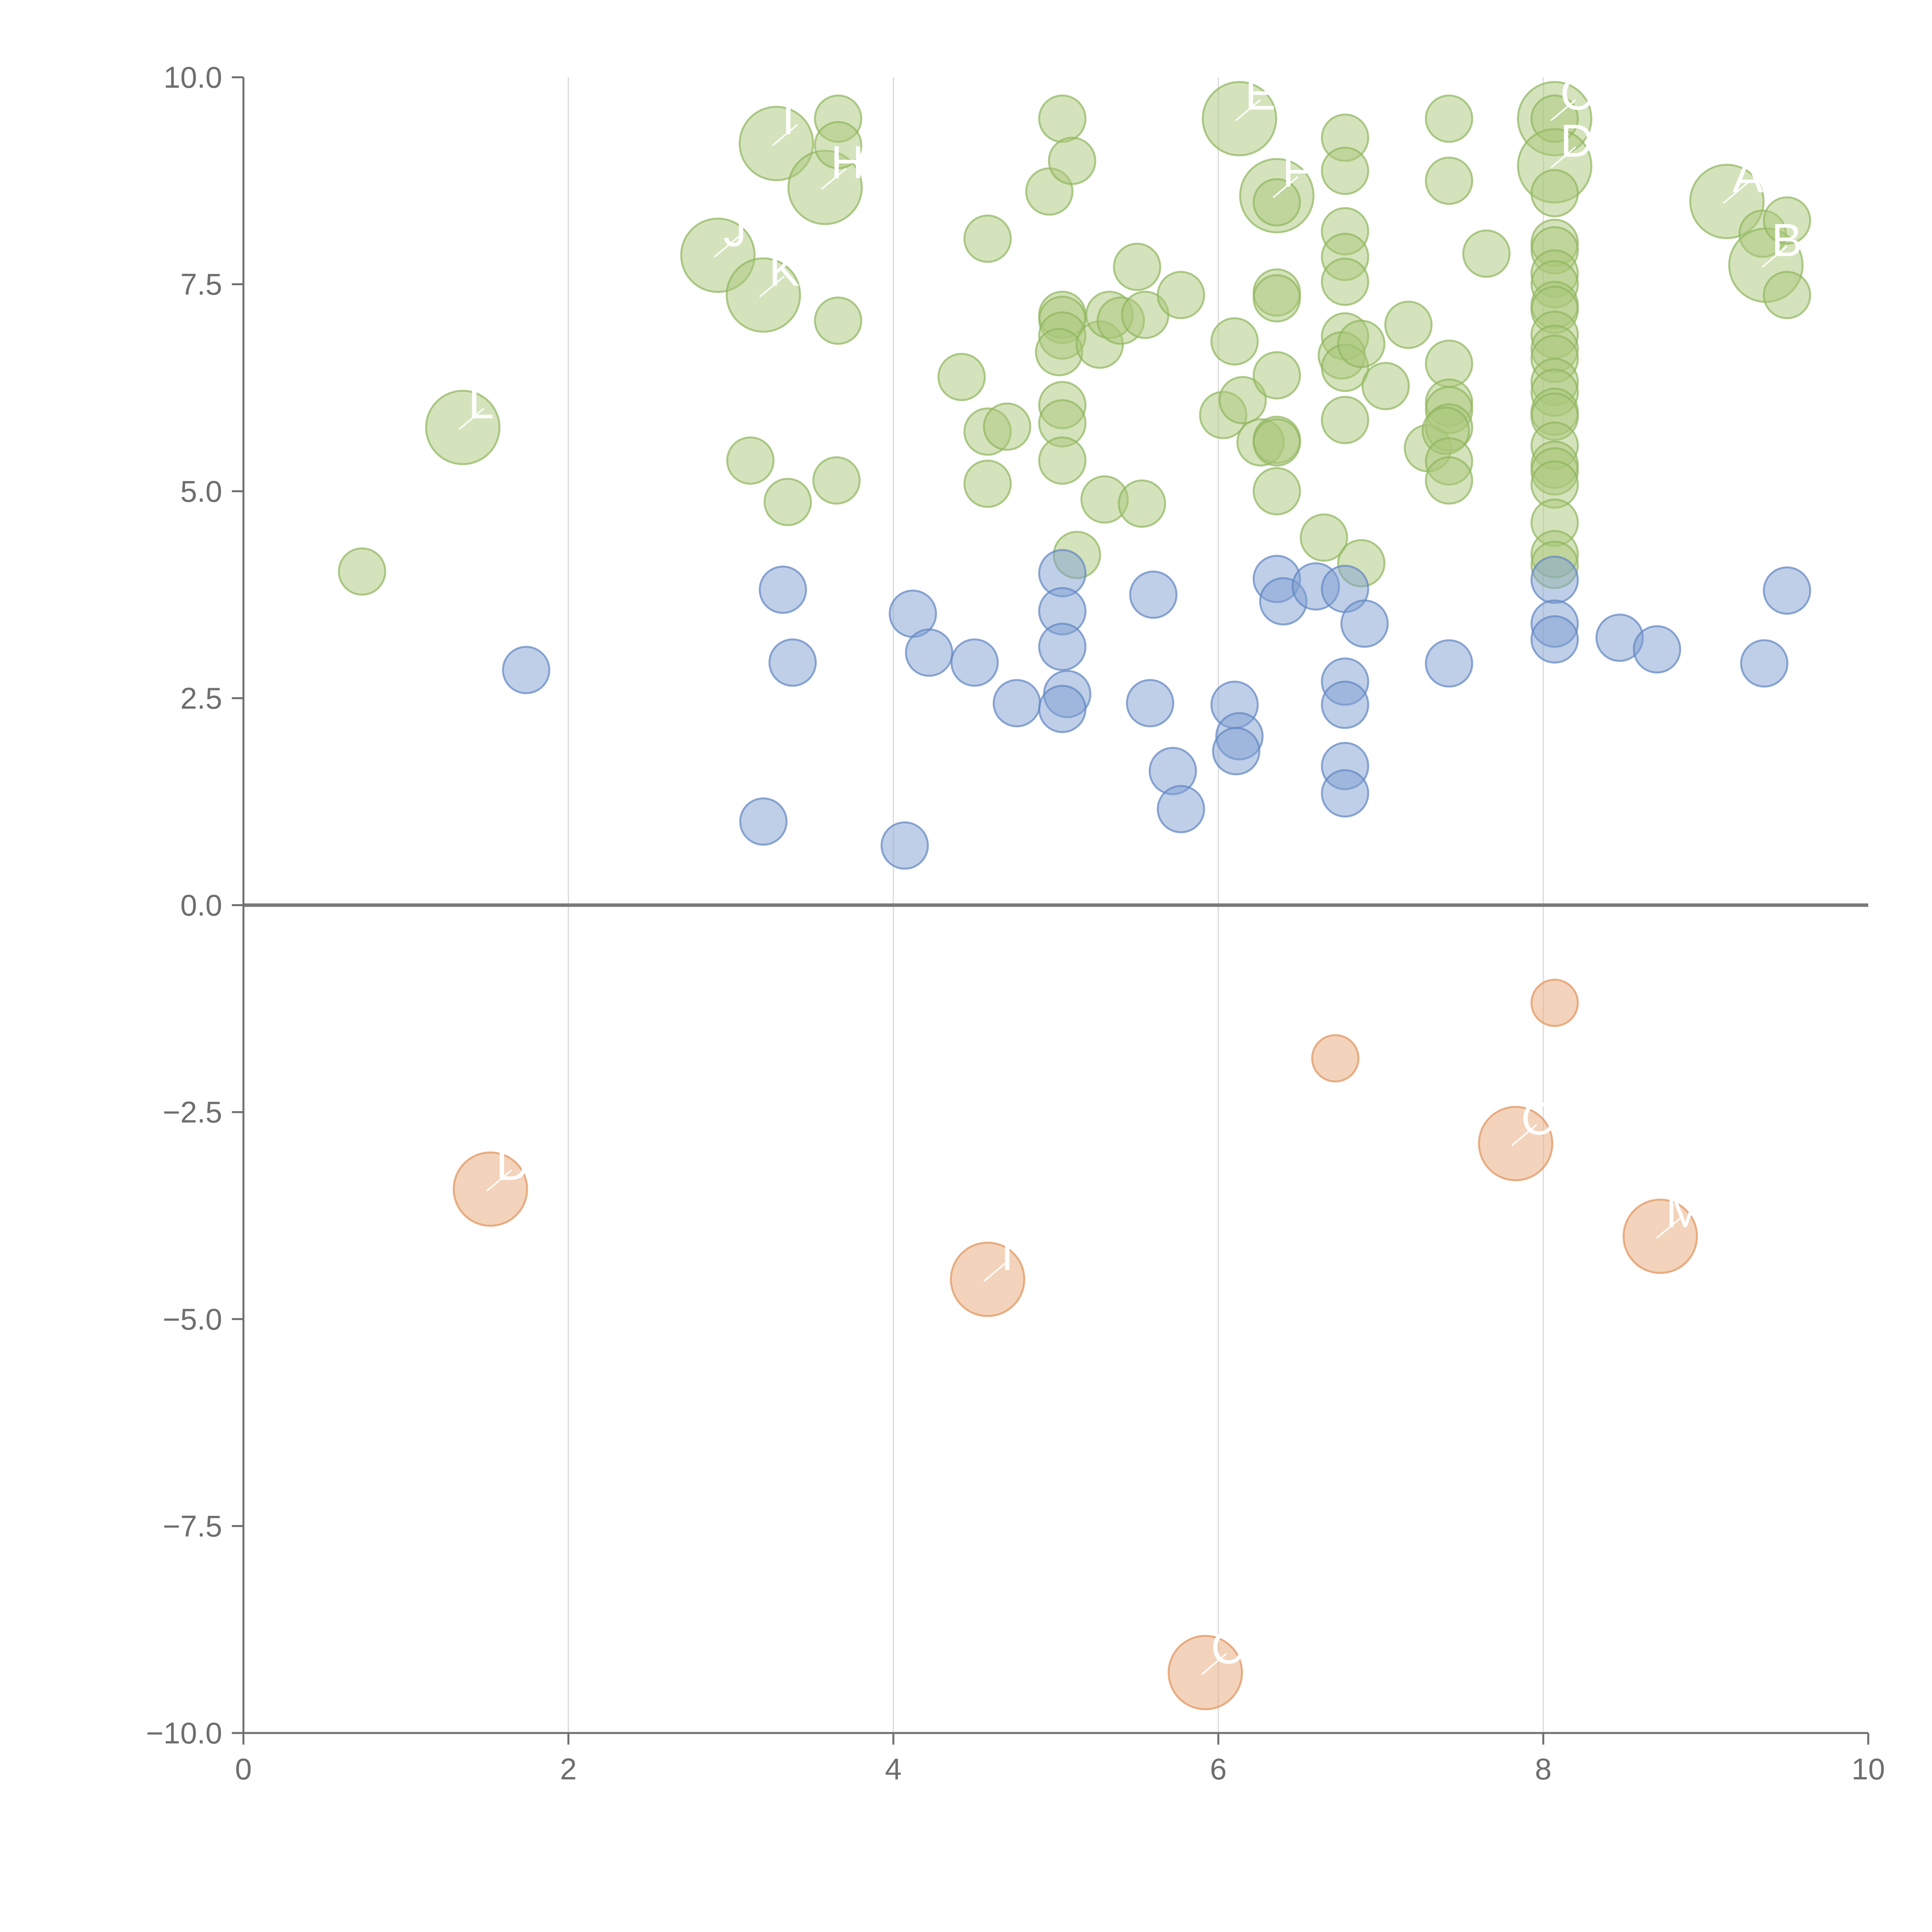  Describe the element at coordinates (1685, 1211) in the screenshot. I see `point-label: M` at that location.